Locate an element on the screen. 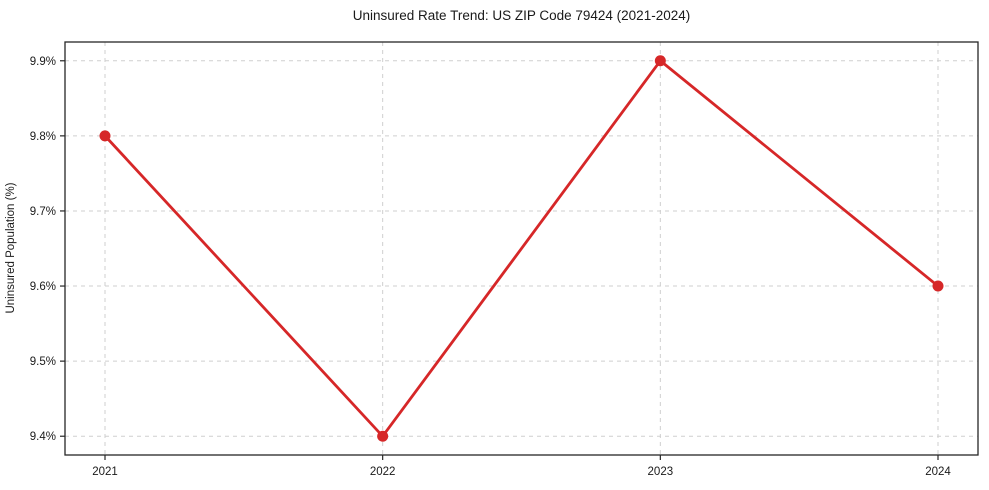  data-point-2023 is located at coordinates (660, 61).